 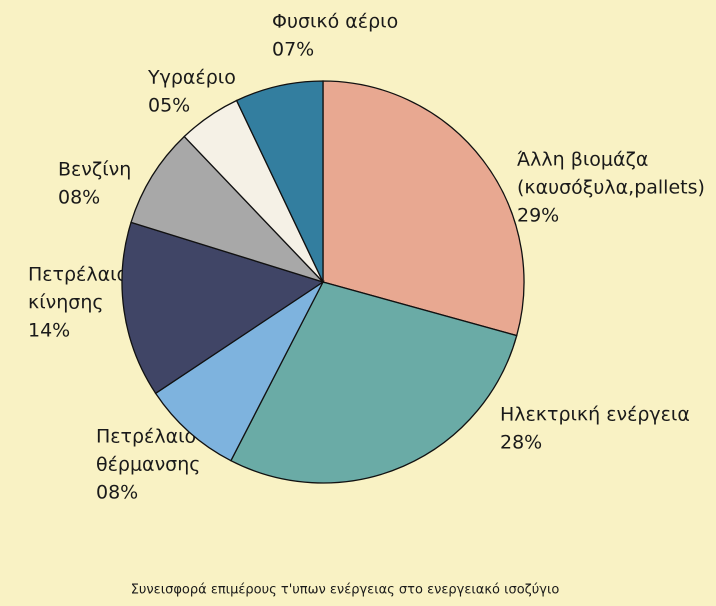 I want to click on slice-label: Φυσικό αέριο, so click(x=335, y=22).